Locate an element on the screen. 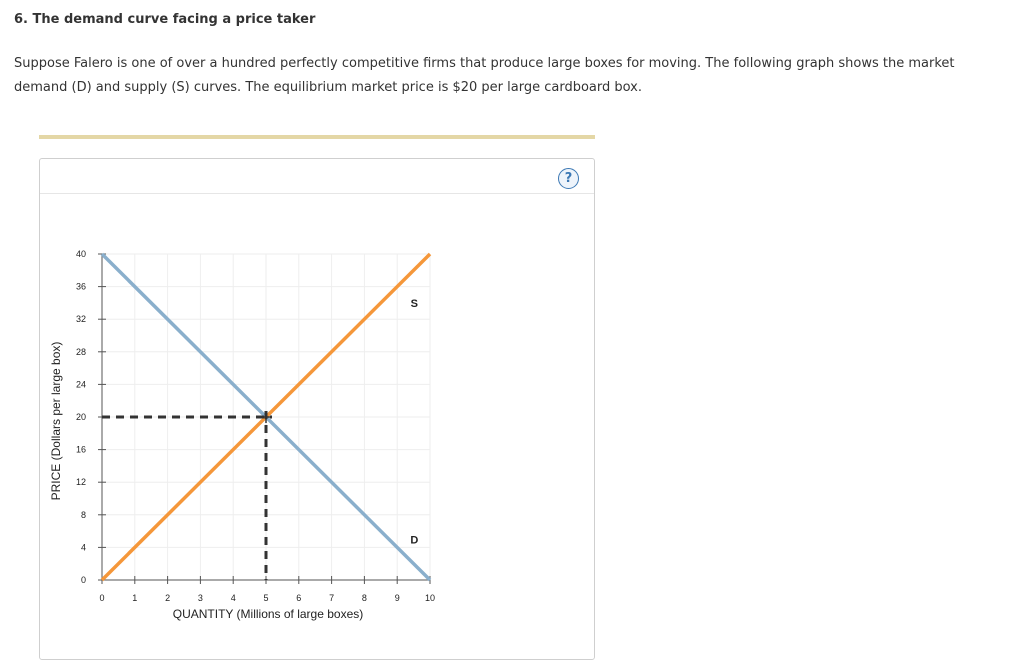 The image size is (1024, 660). equilibrium-guides is located at coordinates (187, 495).